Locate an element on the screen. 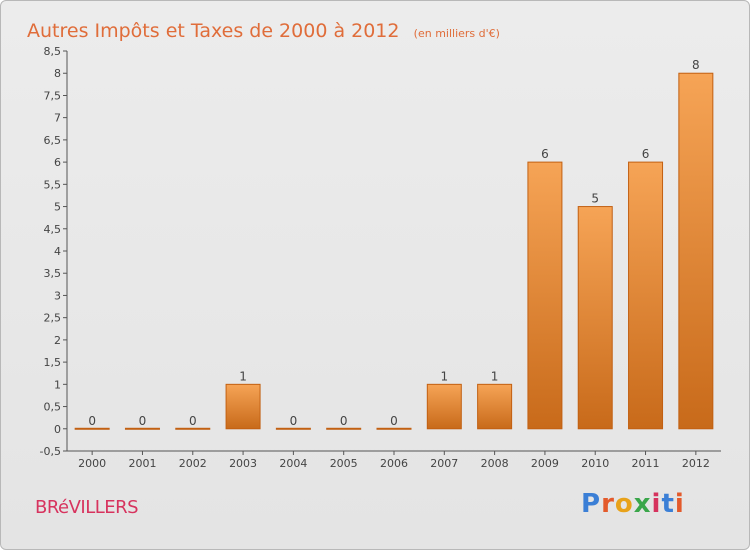 The height and width of the screenshot is (550, 750). logo-letter: o is located at coordinates (624, 504).